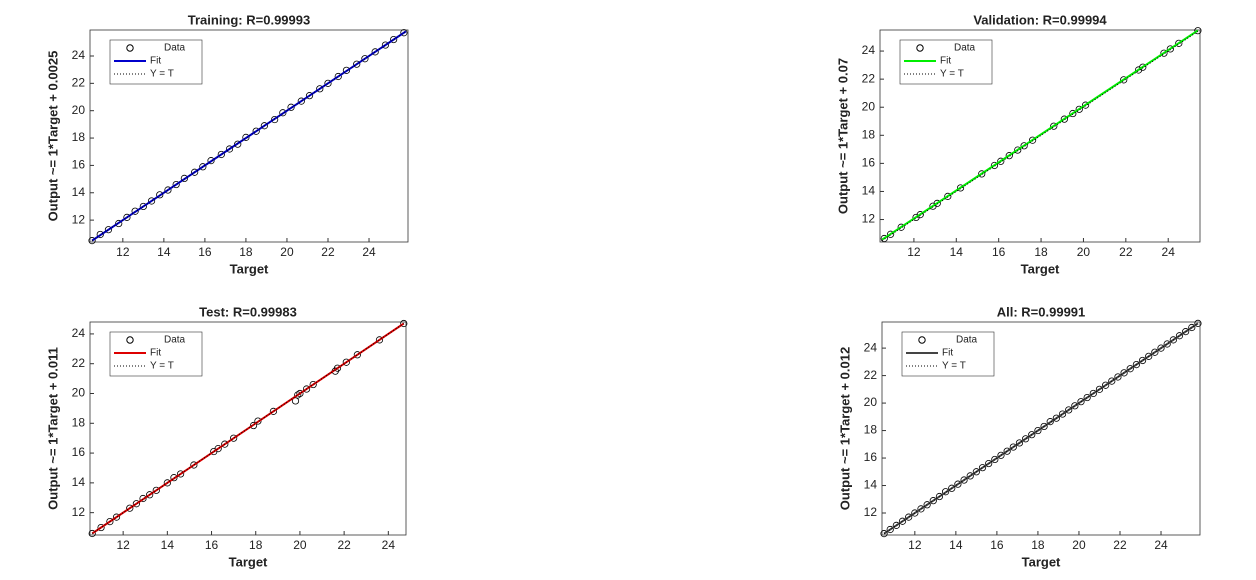  I want to click on y-axis-label: Output ~= 1*Target + 0.011, so click(52, 428).